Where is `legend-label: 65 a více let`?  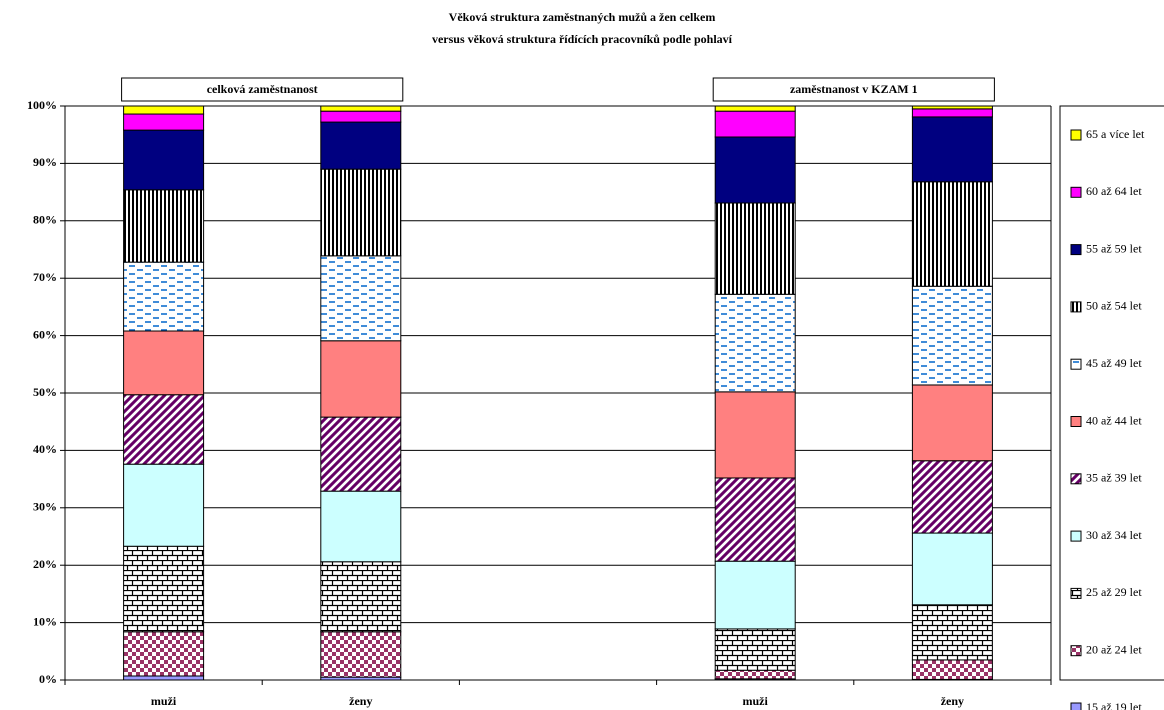 legend-label: 65 a více let is located at coordinates (1115, 134).